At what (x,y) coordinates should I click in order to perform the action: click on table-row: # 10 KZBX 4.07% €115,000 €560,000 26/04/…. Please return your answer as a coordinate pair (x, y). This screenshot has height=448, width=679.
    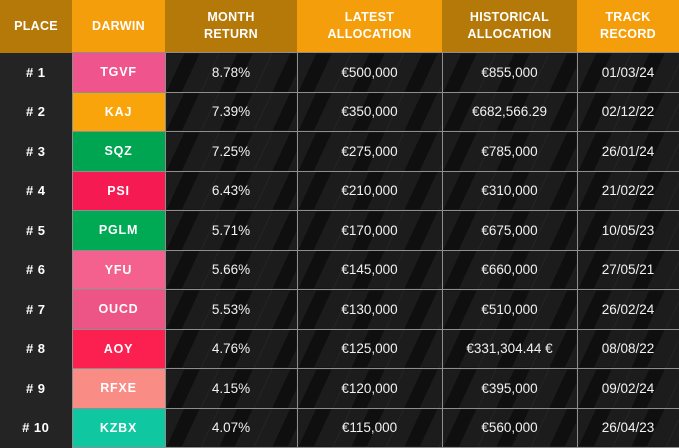
    Looking at the image, I should click on (339, 427).